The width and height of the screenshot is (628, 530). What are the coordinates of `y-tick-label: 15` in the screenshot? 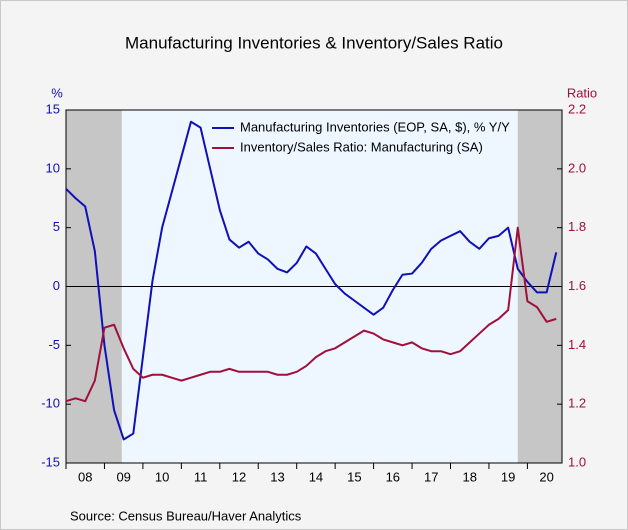 It's located at (53, 108).